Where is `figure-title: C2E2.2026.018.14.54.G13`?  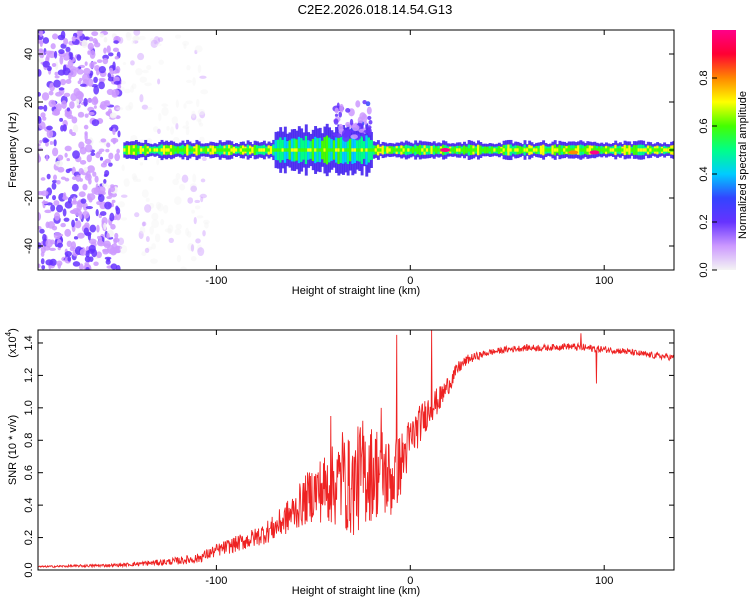 figure-title: C2E2.2026.018.14.54.G13 is located at coordinates (375, 9).